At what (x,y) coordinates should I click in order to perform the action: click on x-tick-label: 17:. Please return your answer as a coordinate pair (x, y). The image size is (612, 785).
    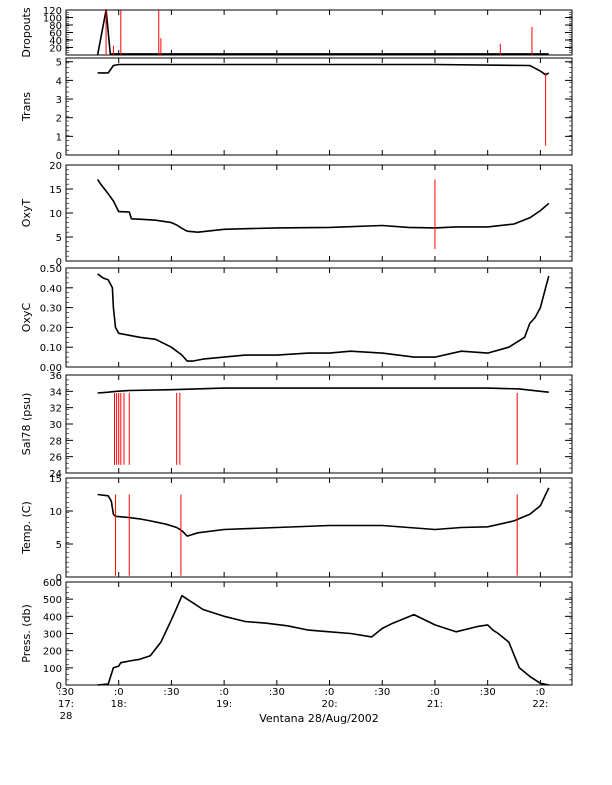
    Looking at the image, I should click on (66, 704).